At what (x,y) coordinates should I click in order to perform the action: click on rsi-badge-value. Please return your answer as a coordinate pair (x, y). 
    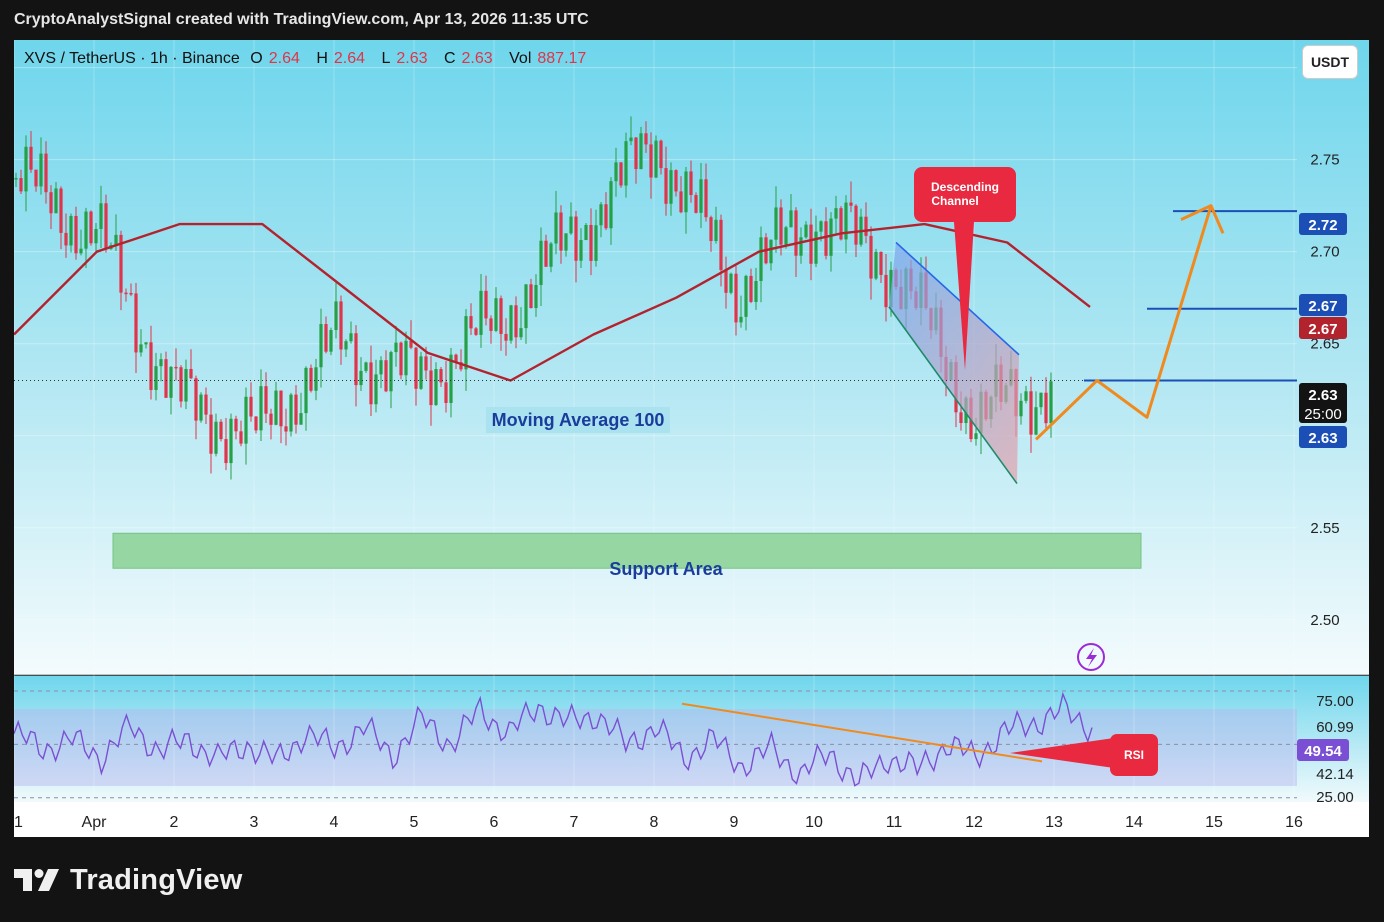
    Looking at the image, I should click on (1323, 750).